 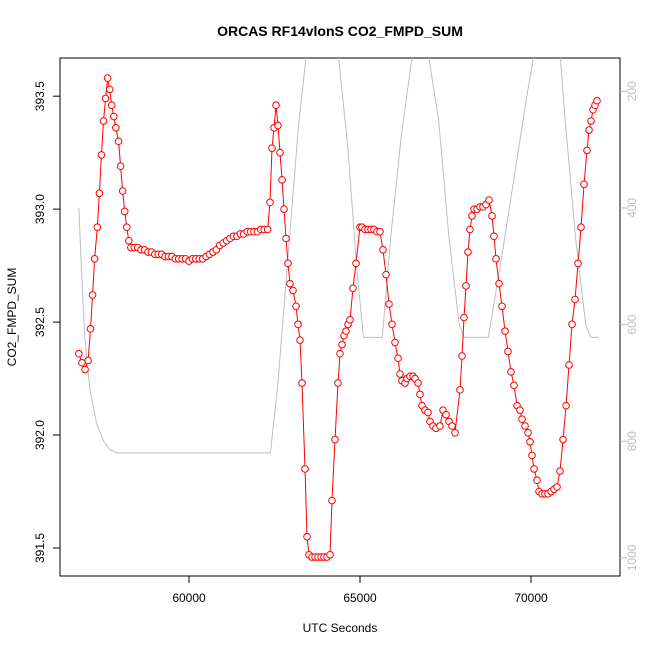 What do you see at coordinates (632, 441) in the screenshot?
I see `y2-tick-label: 800` at bounding box center [632, 441].